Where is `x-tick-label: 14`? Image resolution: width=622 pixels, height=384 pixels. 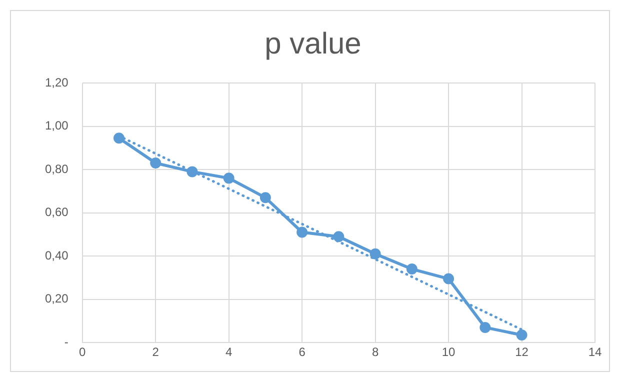 x-tick-label: 14 is located at coordinates (595, 352).